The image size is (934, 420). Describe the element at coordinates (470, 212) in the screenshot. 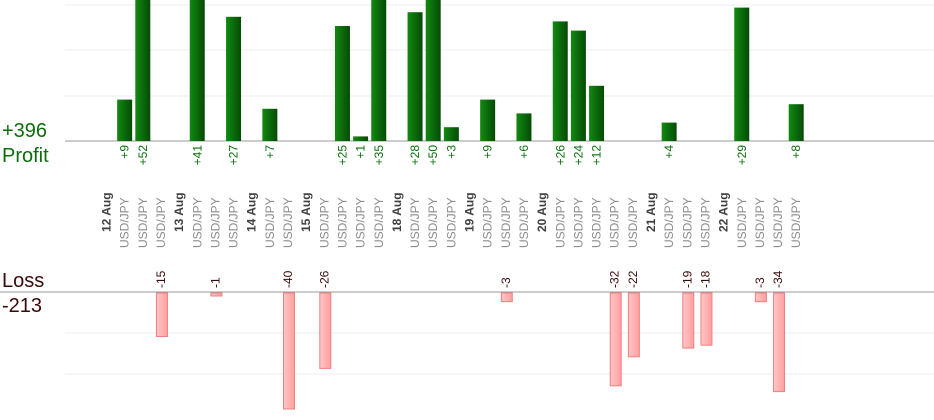

I see `date-label: 19 Aug` at that location.